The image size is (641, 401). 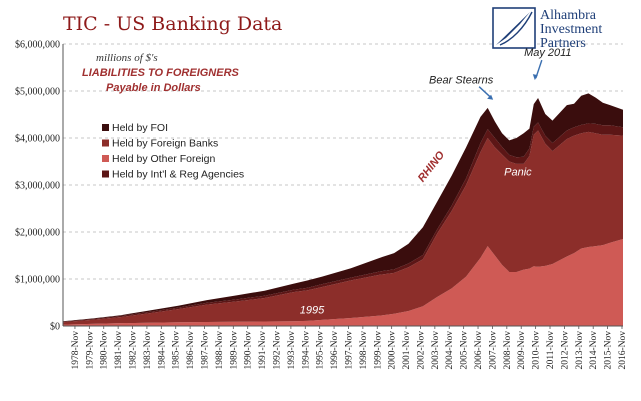 What do you see at coordinates (37, 233) in the screenshot?
I see `y-tick-label: $2,000,000` at bounding box center [37, 233].